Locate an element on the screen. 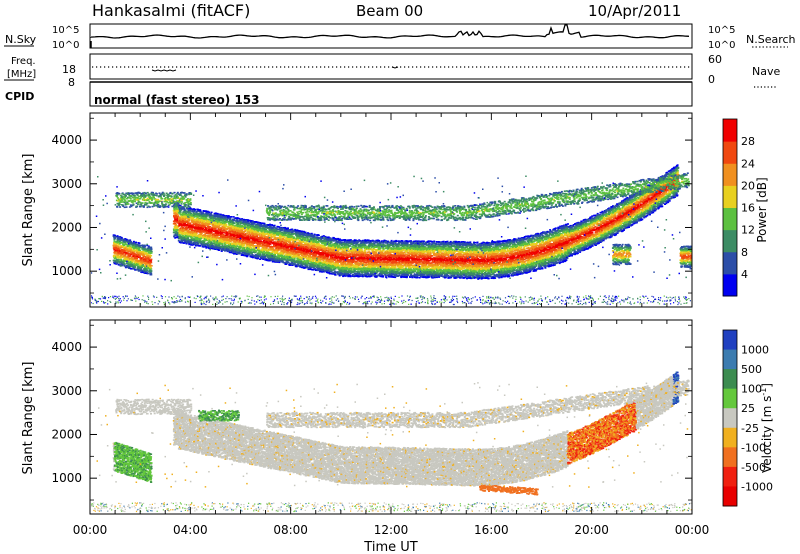 The image size is (800, 554). noise-right-tick-bottom: 10^0 is located at coordinates (721, 45).